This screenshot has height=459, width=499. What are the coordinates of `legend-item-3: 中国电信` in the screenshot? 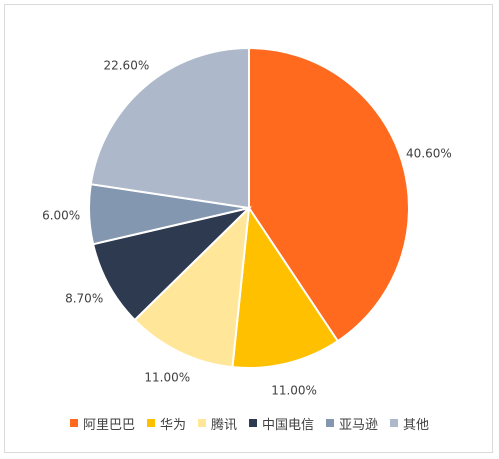 It's located at (281, 423).